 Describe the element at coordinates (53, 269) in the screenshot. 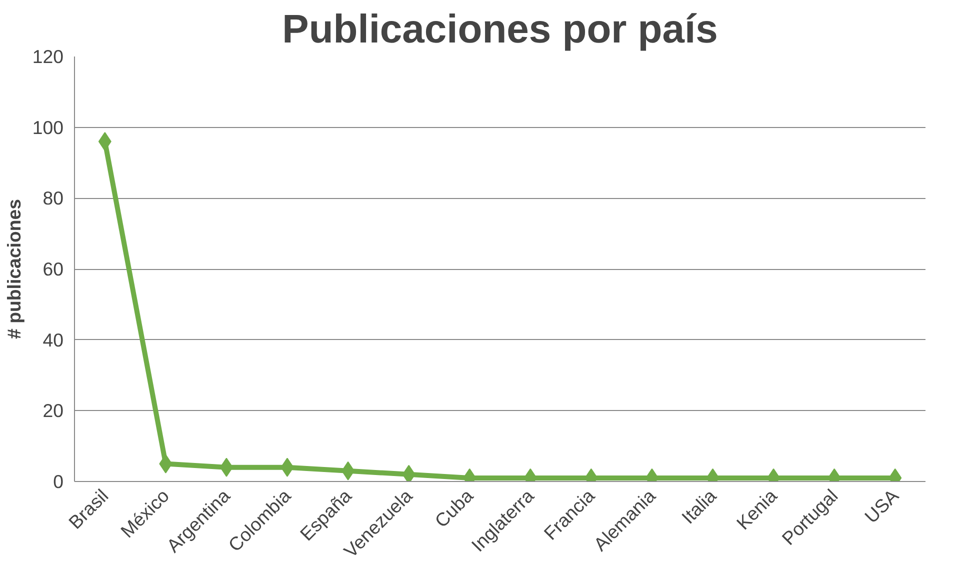

I see `y-tick-label: 60` at that location.